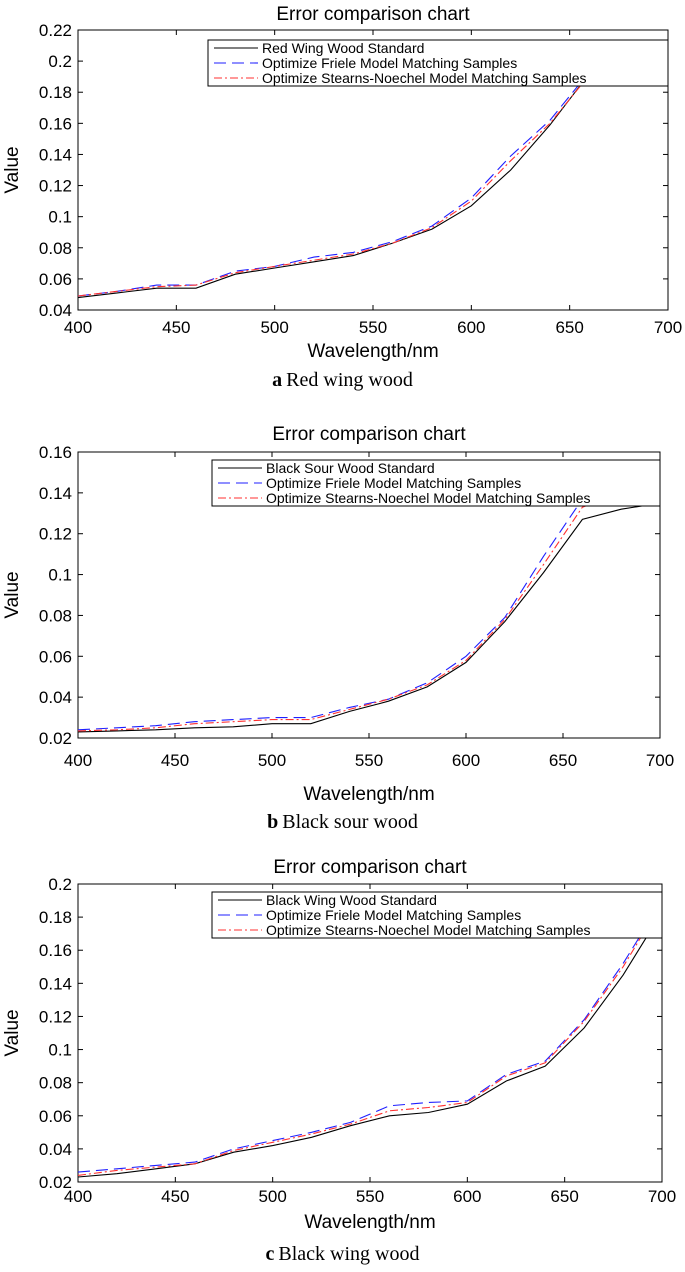 The height and width of the screenshot is (1272, 685). Describe the element at coordinates (350, 468) in the screenshot. I see `legend-label-1: Black Sour Wood Standard` at that location.